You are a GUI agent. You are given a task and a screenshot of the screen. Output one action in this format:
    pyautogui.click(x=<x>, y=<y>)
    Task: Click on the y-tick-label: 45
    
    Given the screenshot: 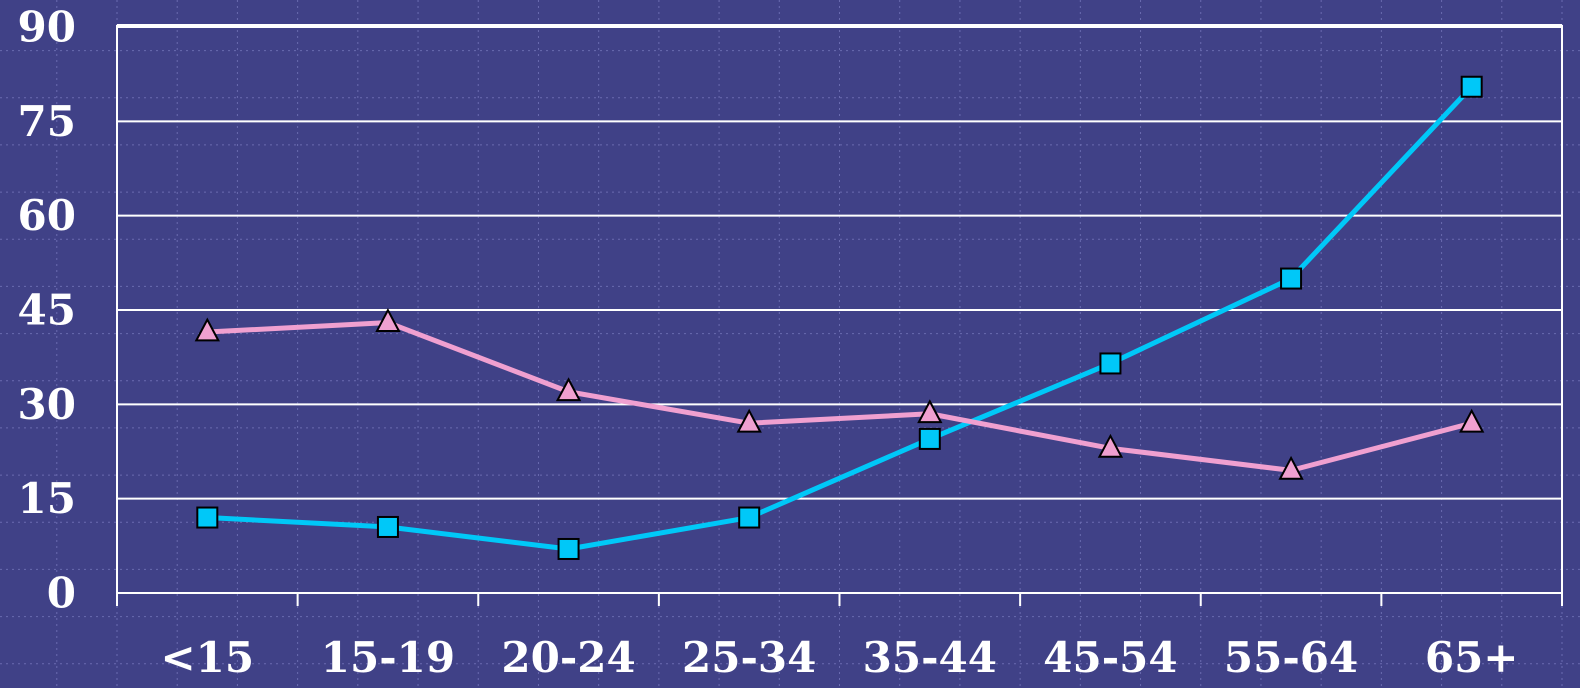 What is the action you would take?
    pyautogui.click(x=47, y=310)
    